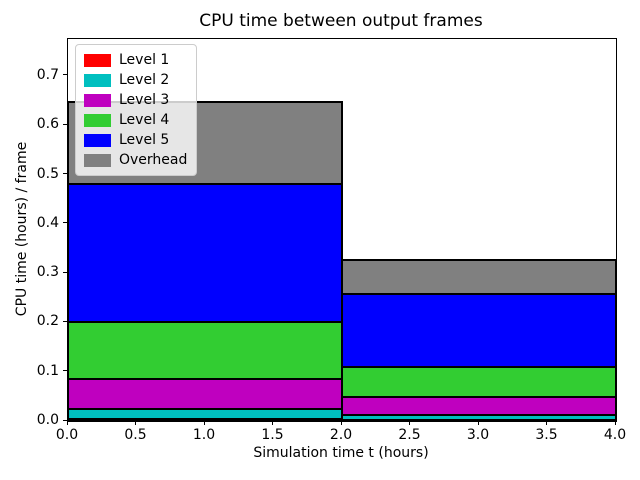  I want to click on x-tick-label: 3.0, so click(478, 435).